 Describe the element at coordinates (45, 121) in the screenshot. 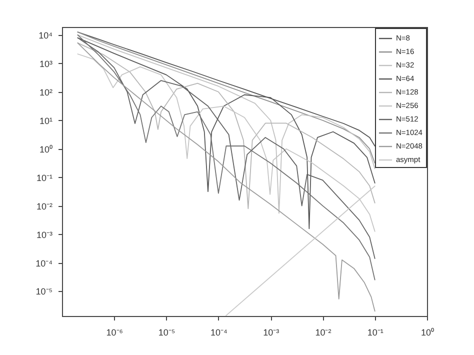

I see `y-tick-label: 10¹` at that location.